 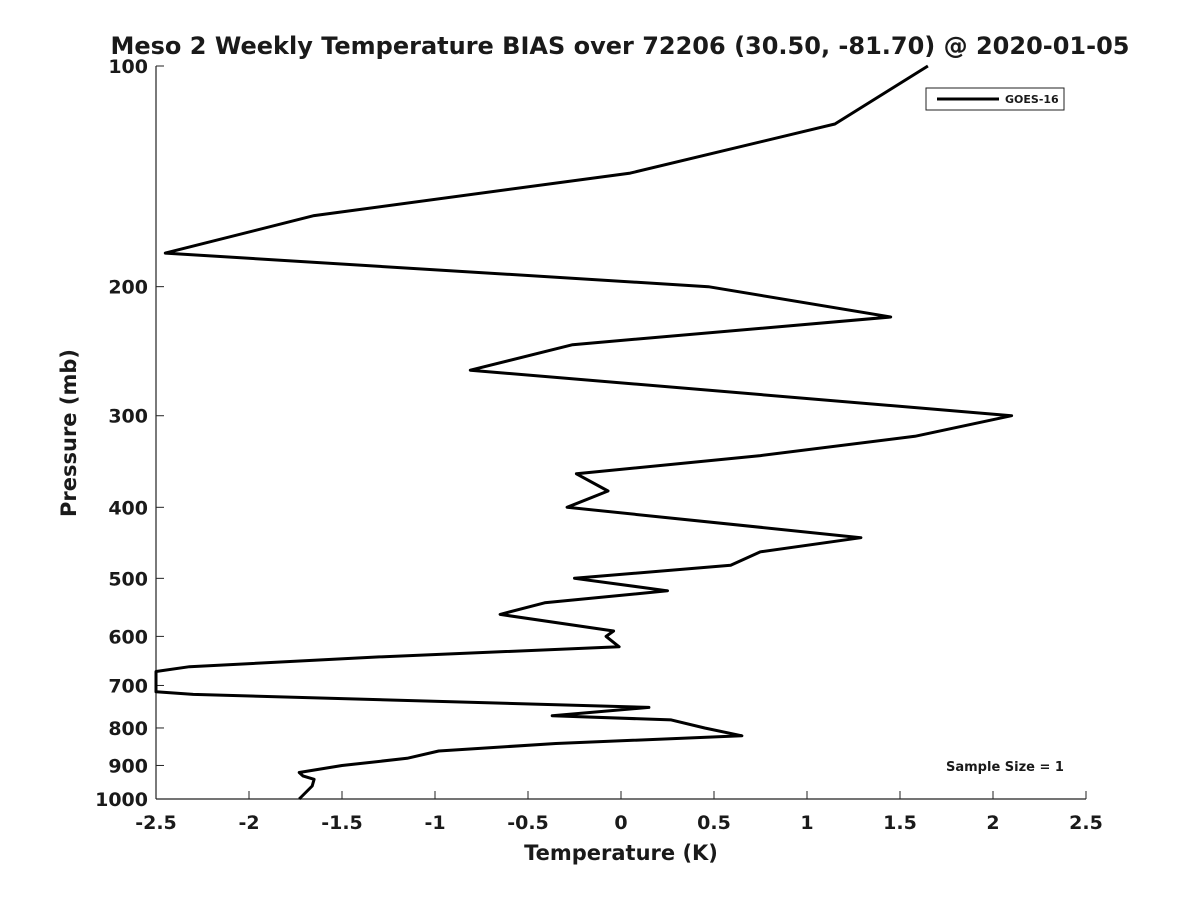 I want to click on y-tick-label: 400, so click(x=128, y=508).